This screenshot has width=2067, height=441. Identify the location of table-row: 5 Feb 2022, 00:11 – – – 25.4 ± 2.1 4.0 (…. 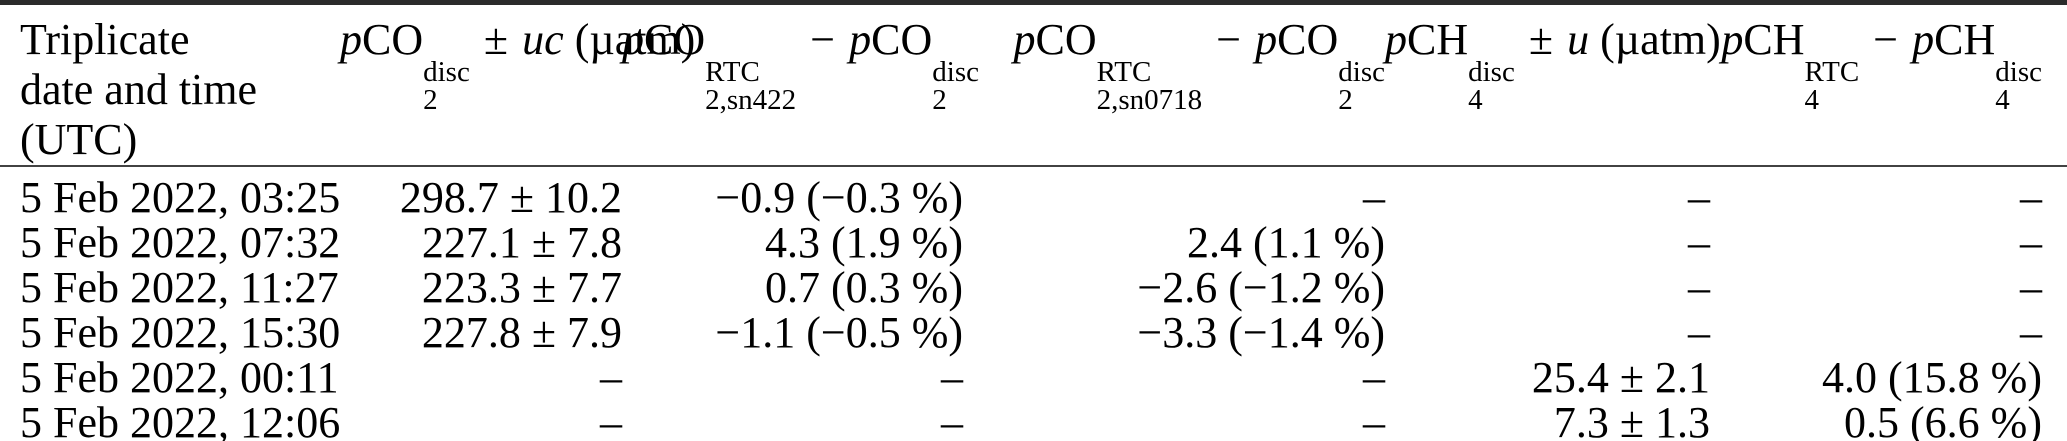
(1033, 377).